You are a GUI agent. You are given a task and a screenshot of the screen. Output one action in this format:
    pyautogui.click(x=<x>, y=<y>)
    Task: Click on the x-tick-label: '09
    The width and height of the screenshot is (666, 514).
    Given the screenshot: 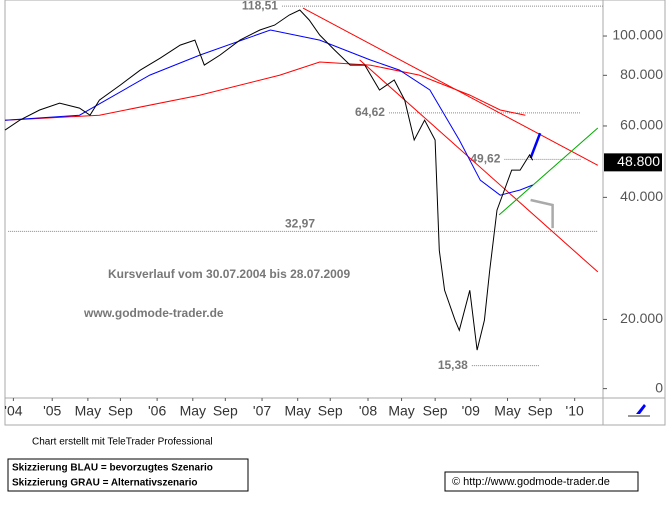 What is the action you would take?
    pyautogui.click(x=471, y=411)
    